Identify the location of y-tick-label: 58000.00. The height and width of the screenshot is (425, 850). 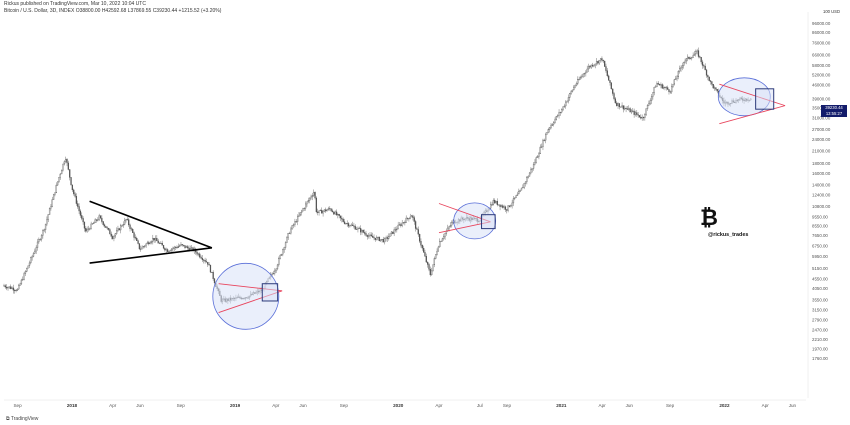
(821, 65).